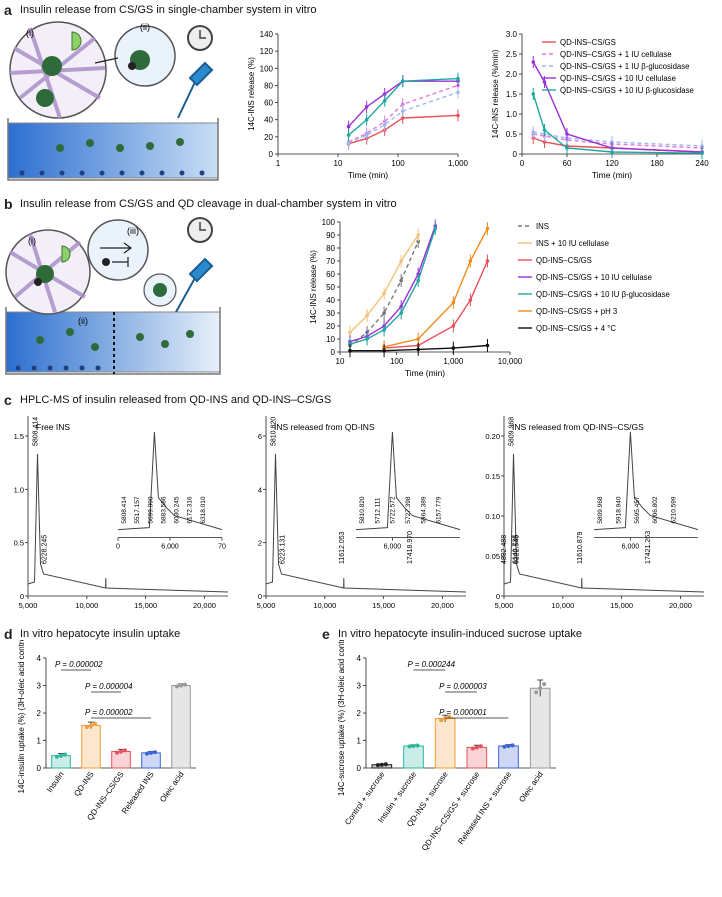 The image size is (722, 897). What do you see at coordinates (268, 85) in the screenshot?
I see `y-tick-label: 80` at bounding box center [268, 85].